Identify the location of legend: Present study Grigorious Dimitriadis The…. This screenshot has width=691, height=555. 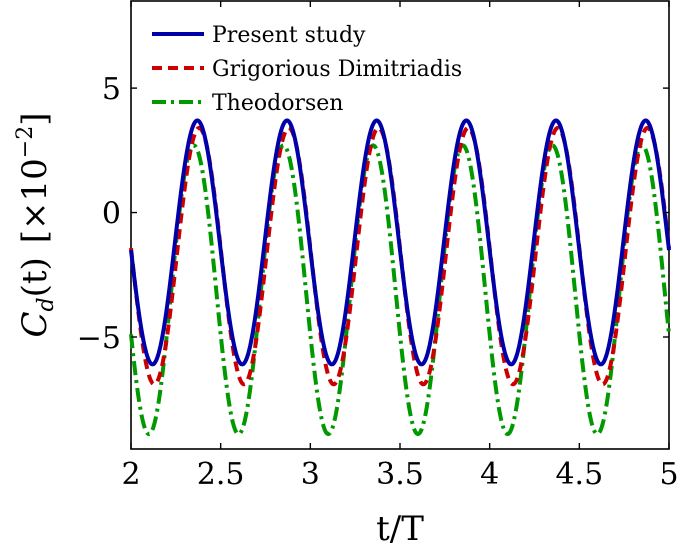
(307, 69).